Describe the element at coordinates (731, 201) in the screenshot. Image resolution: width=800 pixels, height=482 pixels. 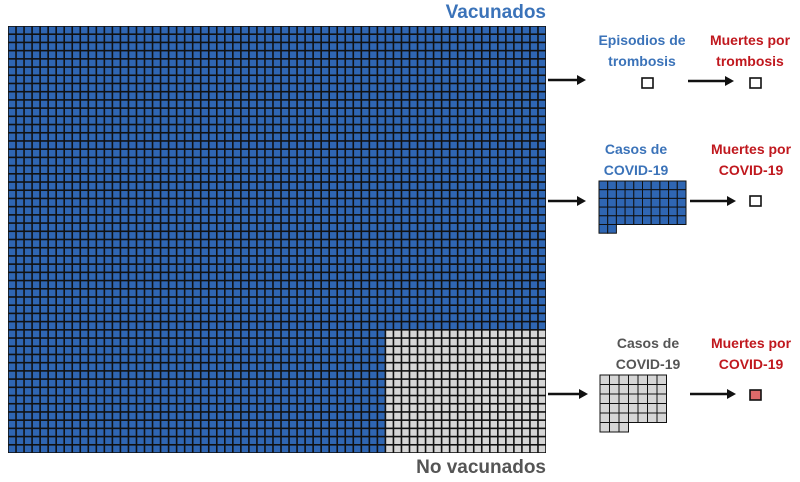
I see `arrow-to-vaccinated-covid-deaths-head` at that location.